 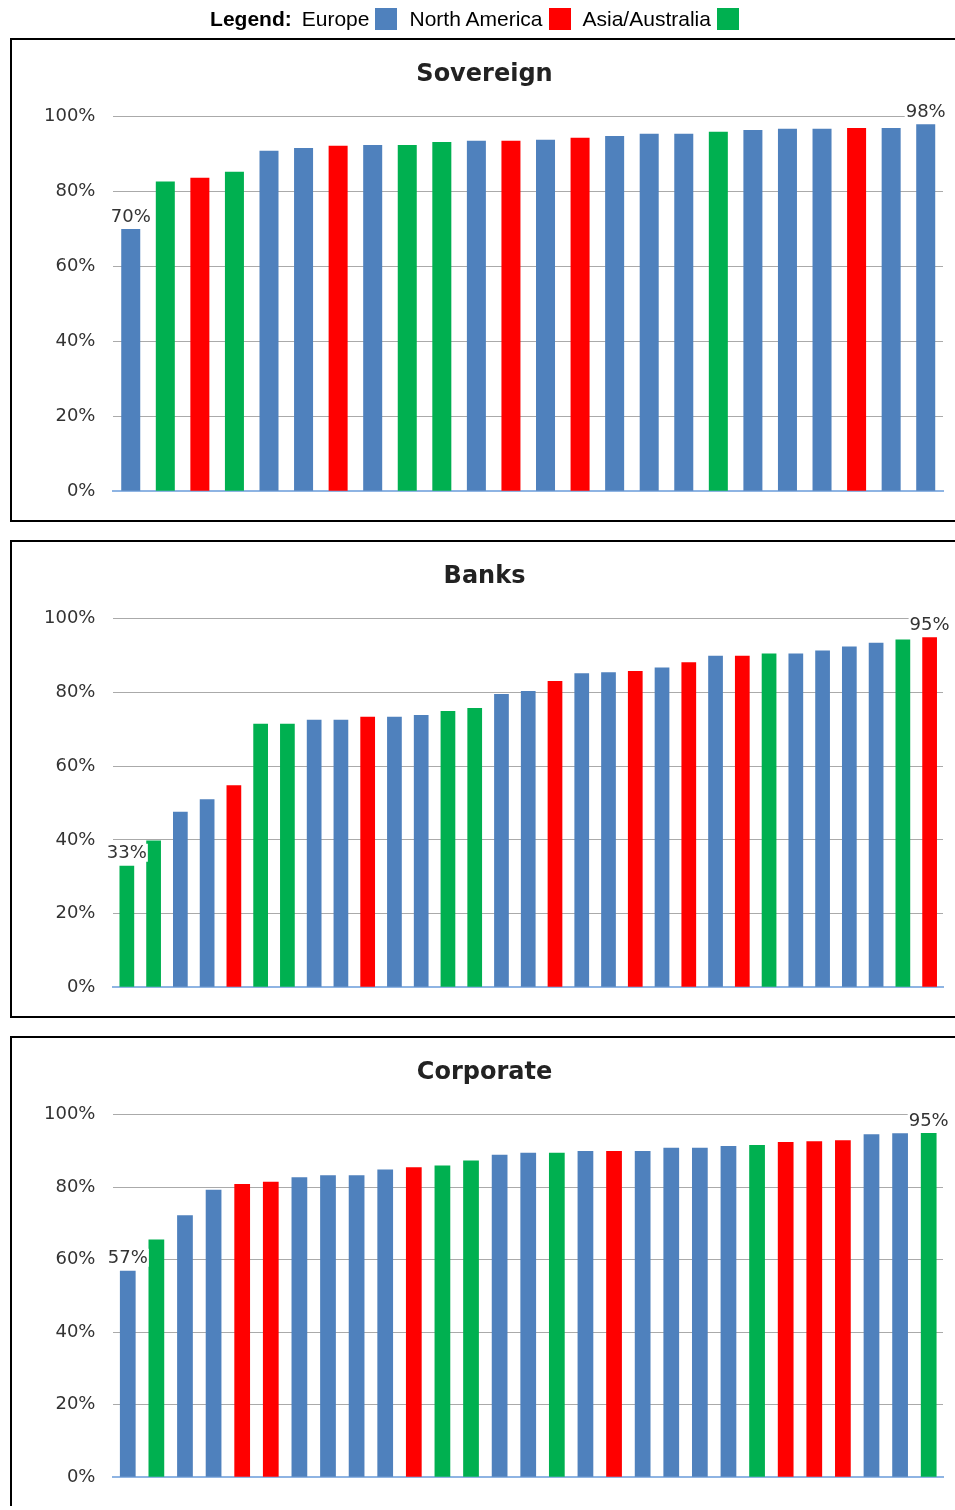 I want to click on chart-title: Corporate, so click(x=484, y=1070).